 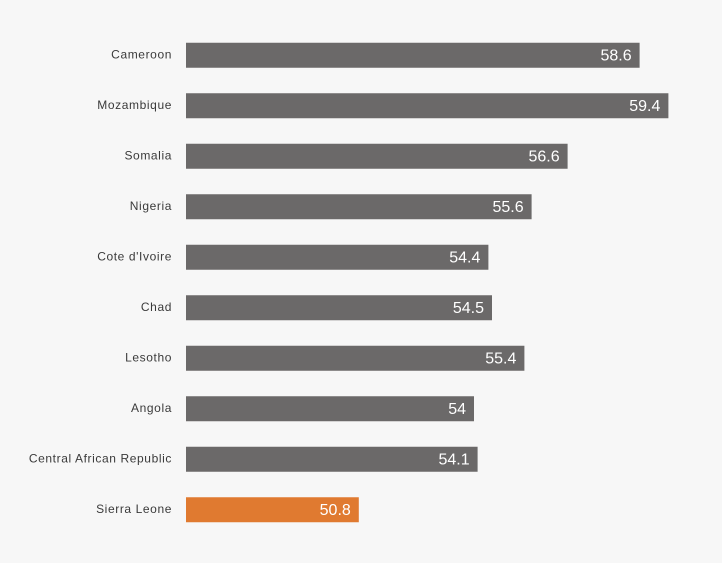 What do you see at coordinates (148, 357) in the screenshot?
I see `category-label: Lesotho` at bounding box center [148, 357].